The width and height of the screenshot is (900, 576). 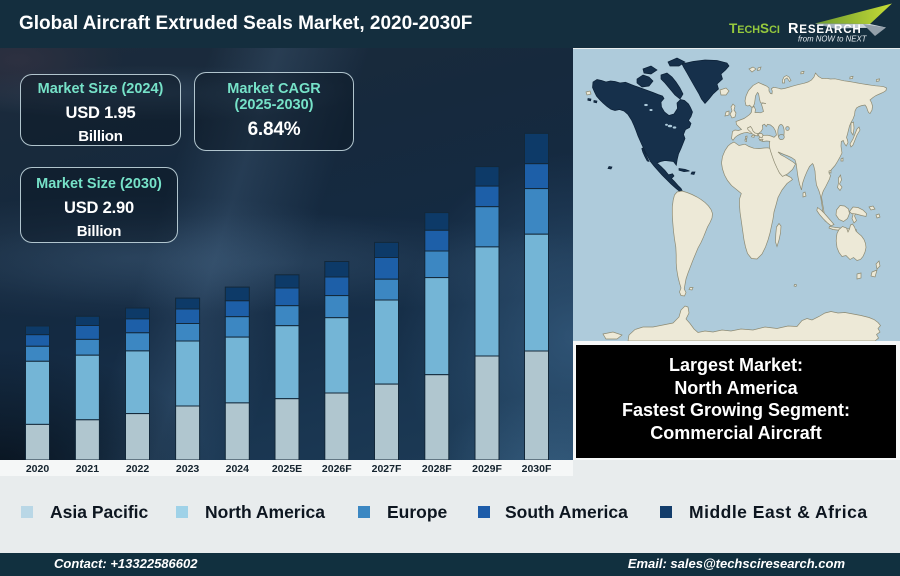 I want to click on svg-text: from NOW to NEXT, so click(x=833, y=39).